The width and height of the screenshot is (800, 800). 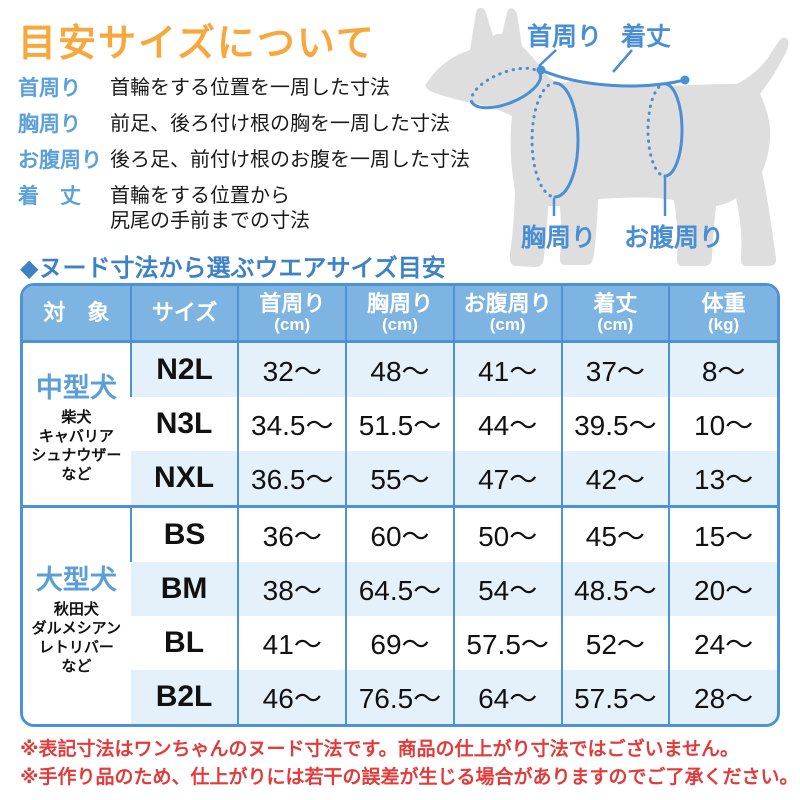 What do you see at coordinates (184, 369) in the screenshot?
I see `size-cell: N2L` at bounding box center [184, 369].